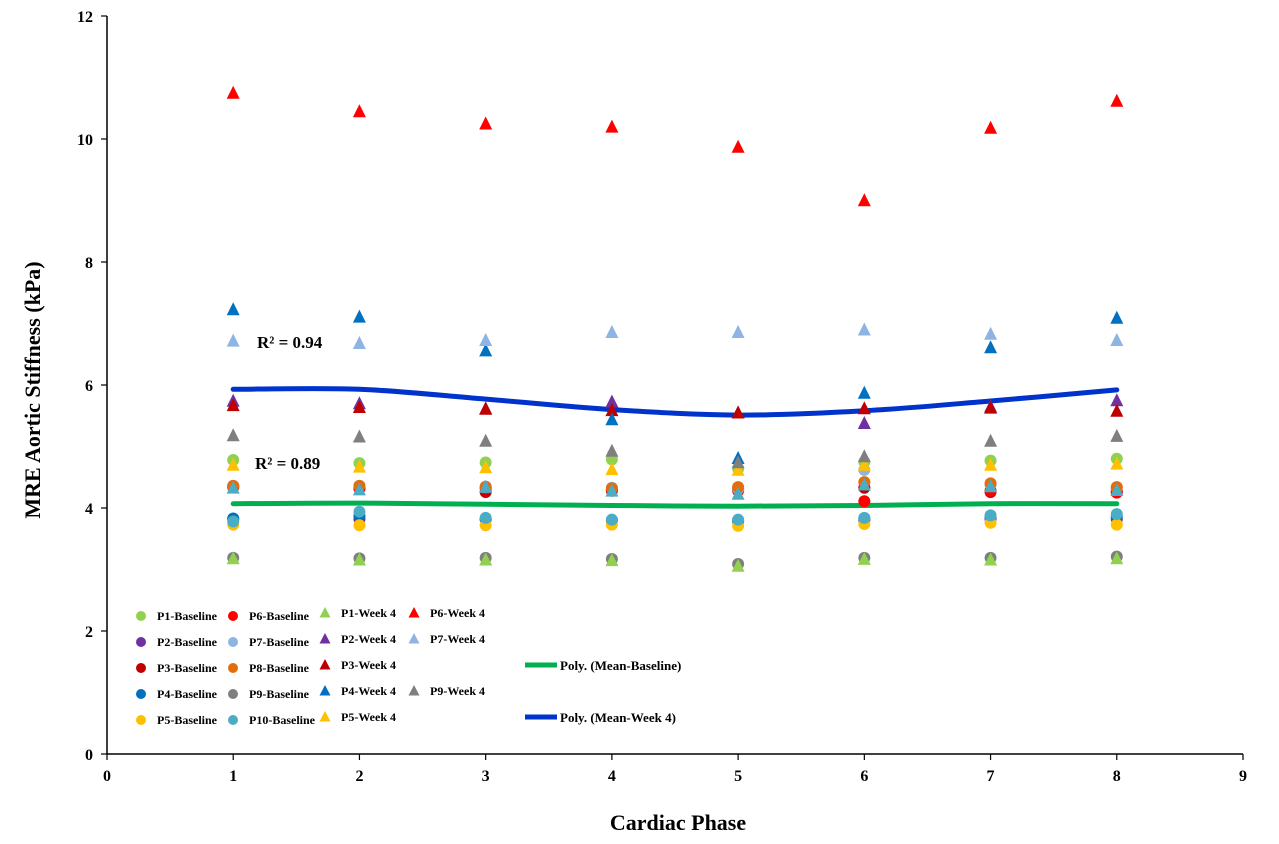  I want to click on y-tick-label: 8, so click(89, 263).